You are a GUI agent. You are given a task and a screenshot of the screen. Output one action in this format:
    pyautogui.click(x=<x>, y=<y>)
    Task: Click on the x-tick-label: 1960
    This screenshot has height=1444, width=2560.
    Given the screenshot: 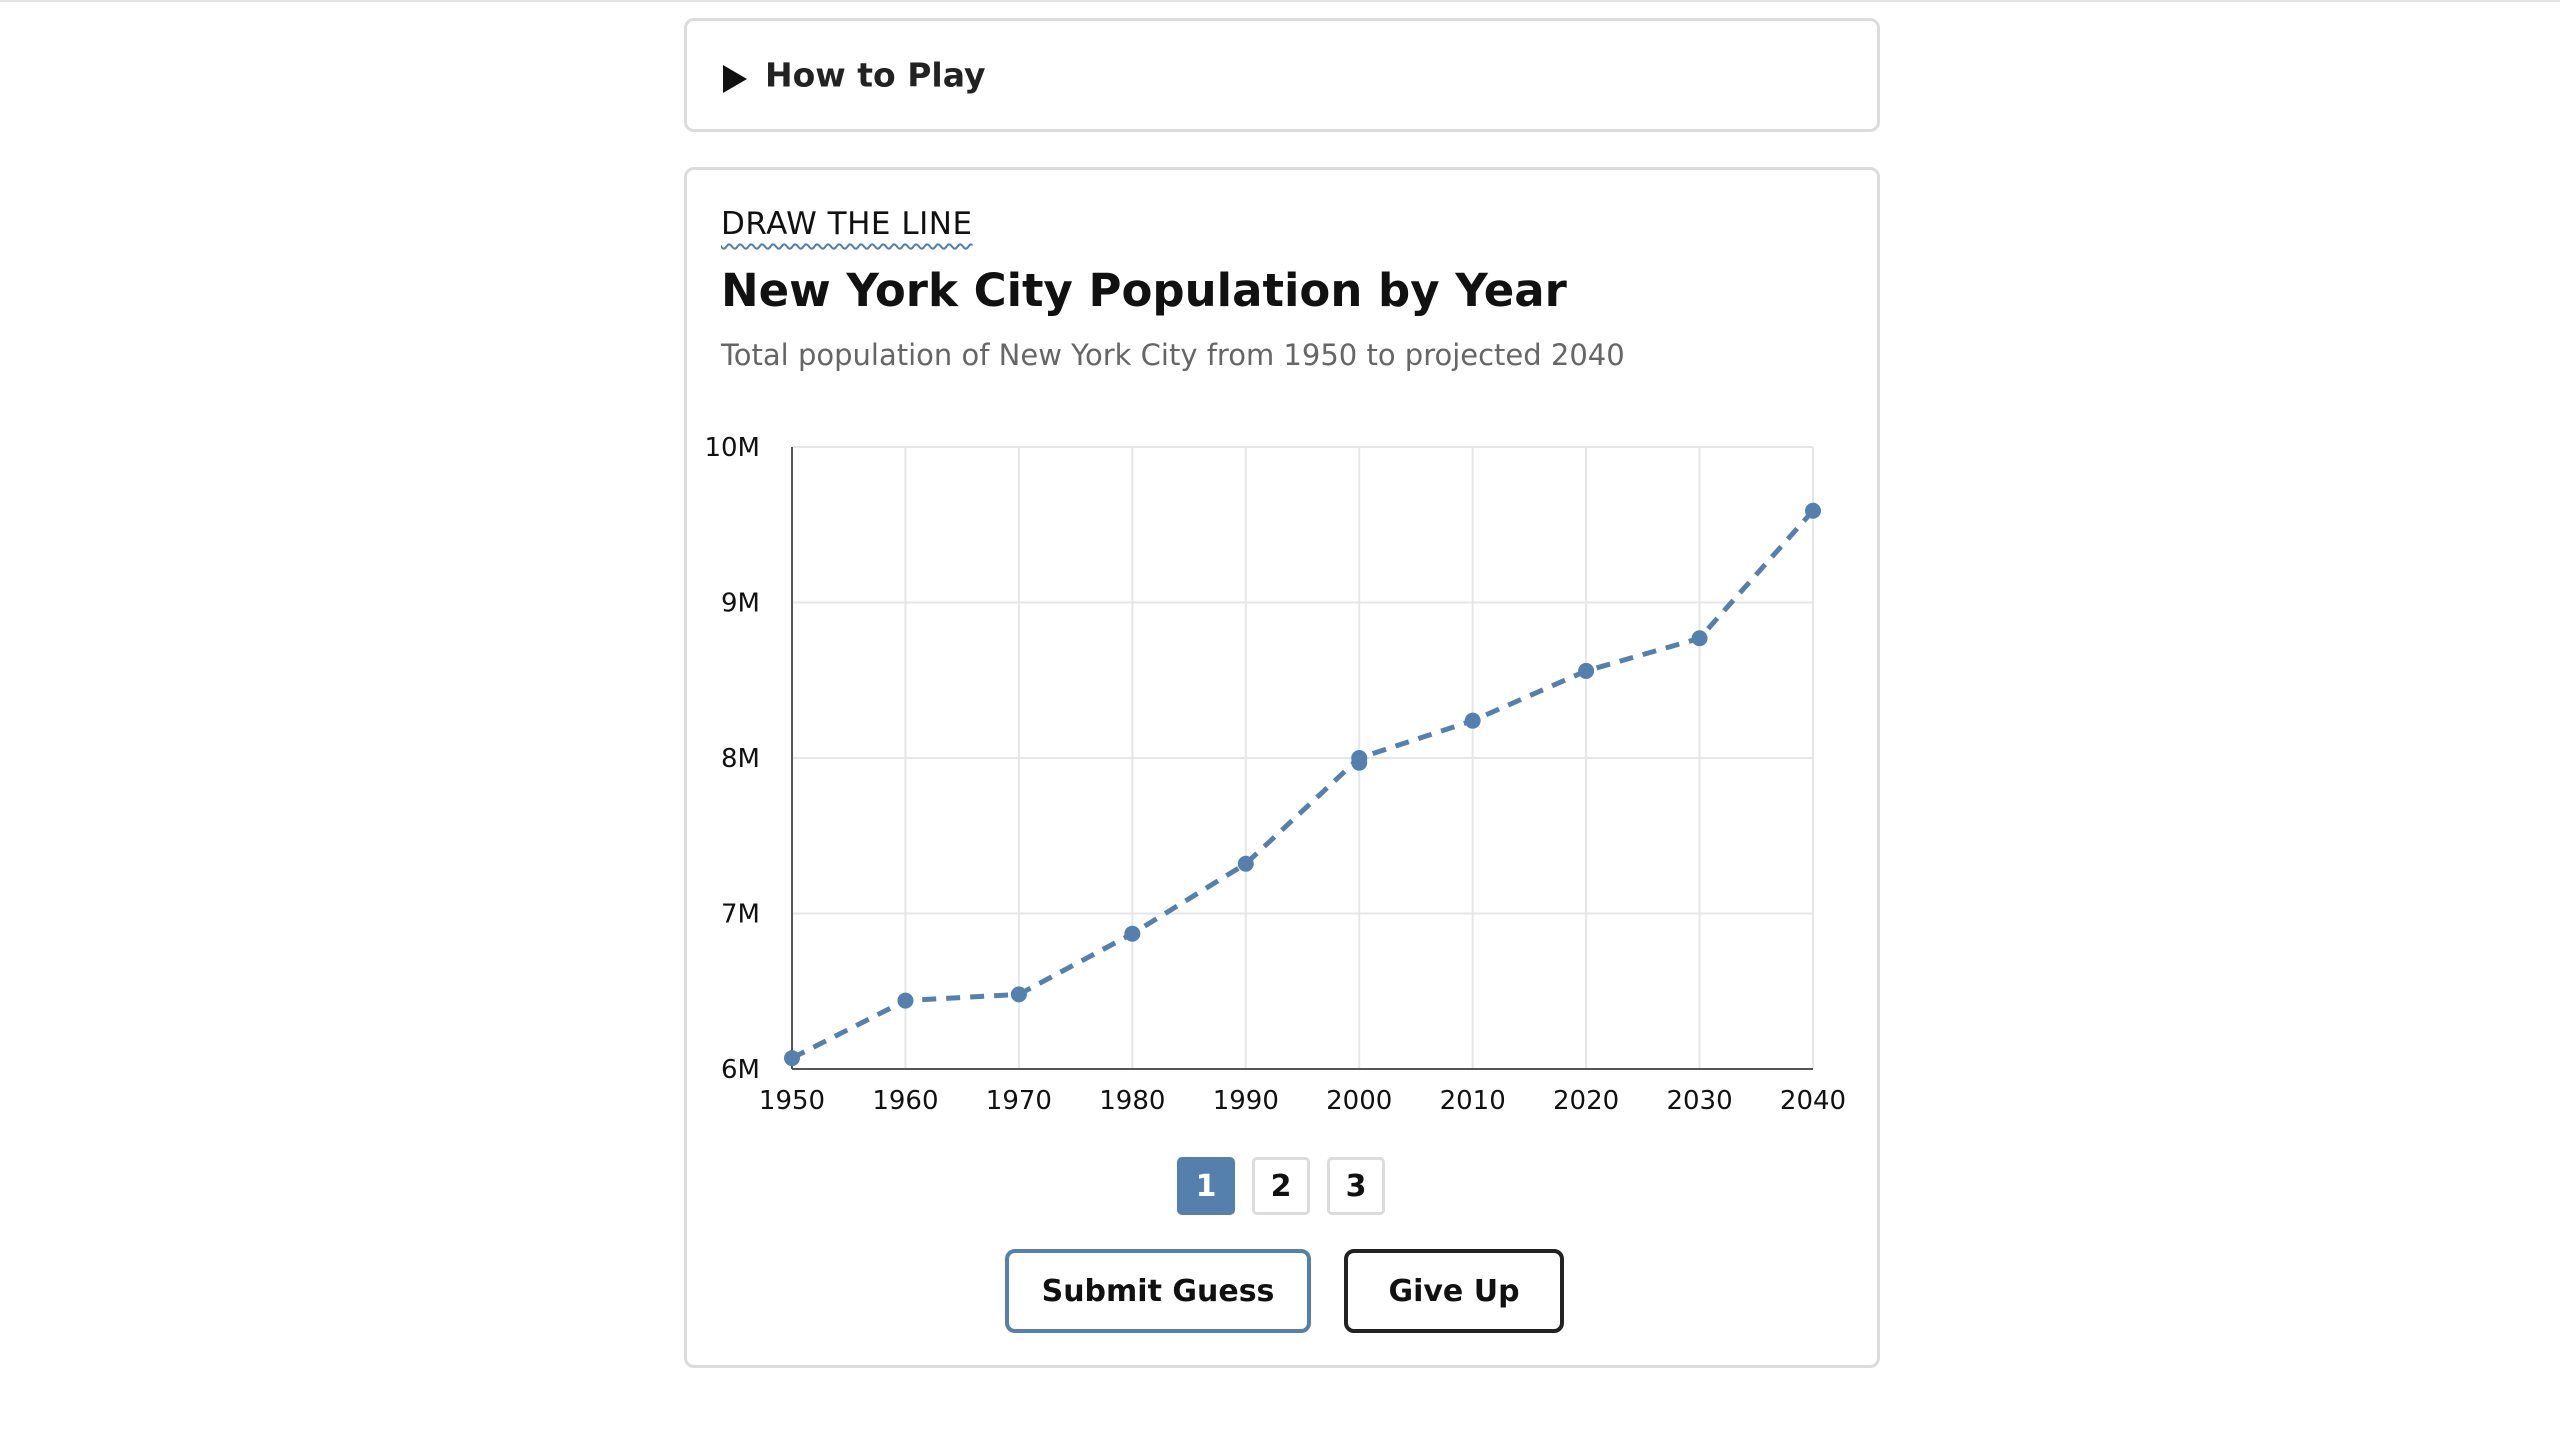 What is the action you would take?
    pyautogui.click(x=905, y=1101)
    